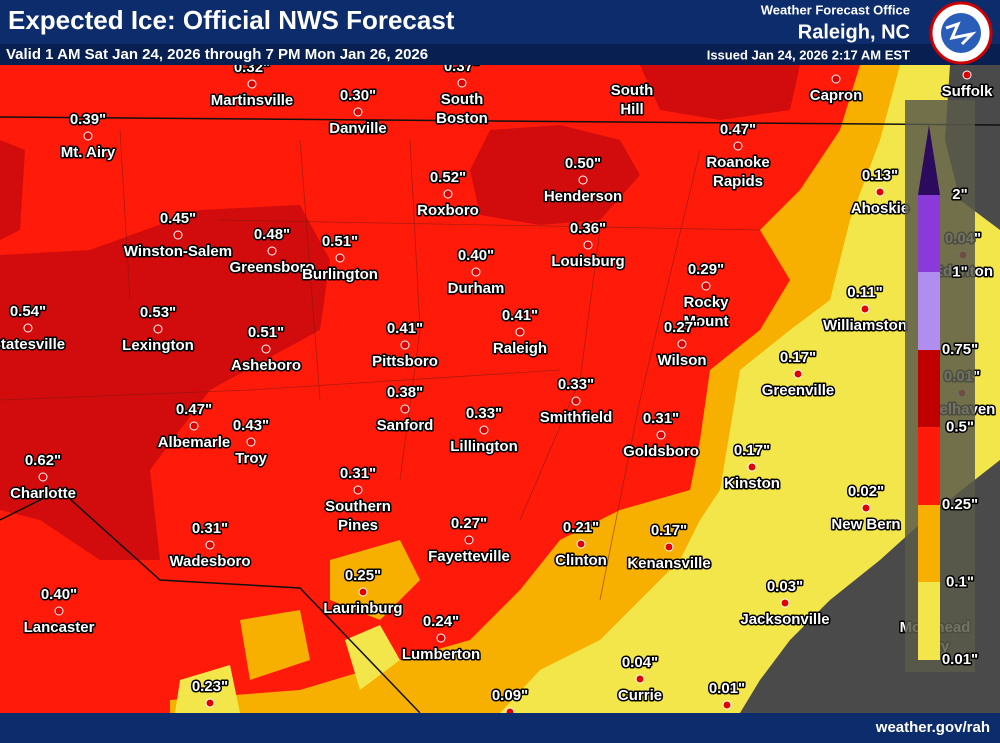 Image resolution: width=1000 pixels, height=743 pixels. Describe the element at coordinates (266, 365) in the screenshot. I see `place-name: Asheboro` at that location.